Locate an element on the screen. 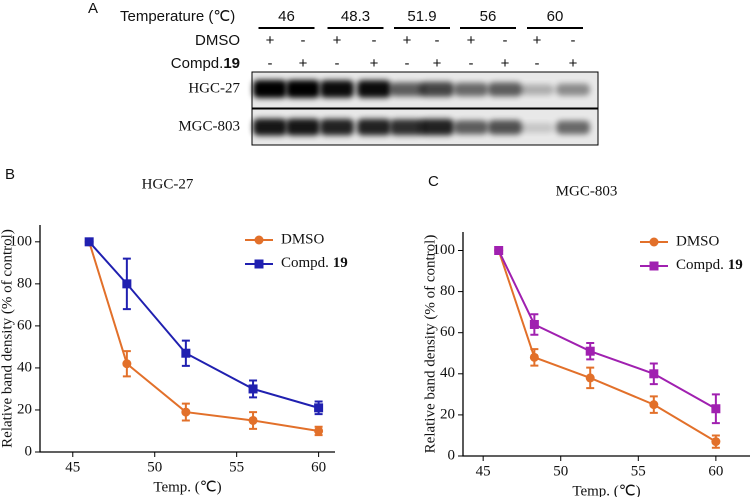 The image size is (752, 497). panel-label: A is located at coordinates (93, 8).